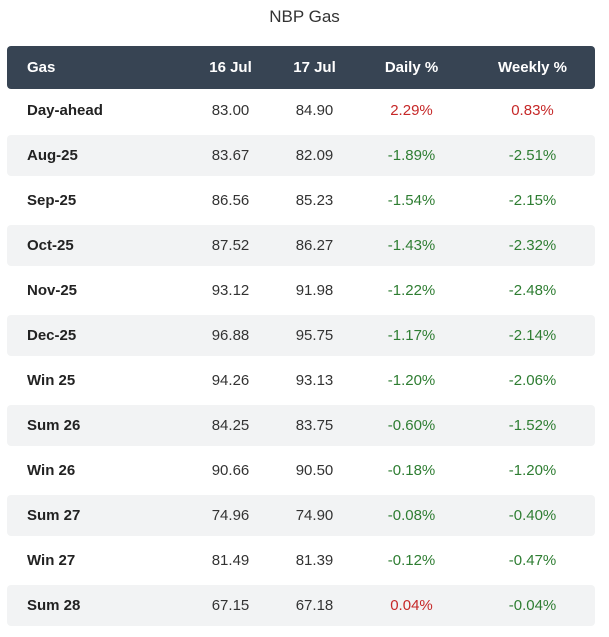 The image size is (609, 637). I want to click on contract-name: Day-ahead, so click(65, 110).